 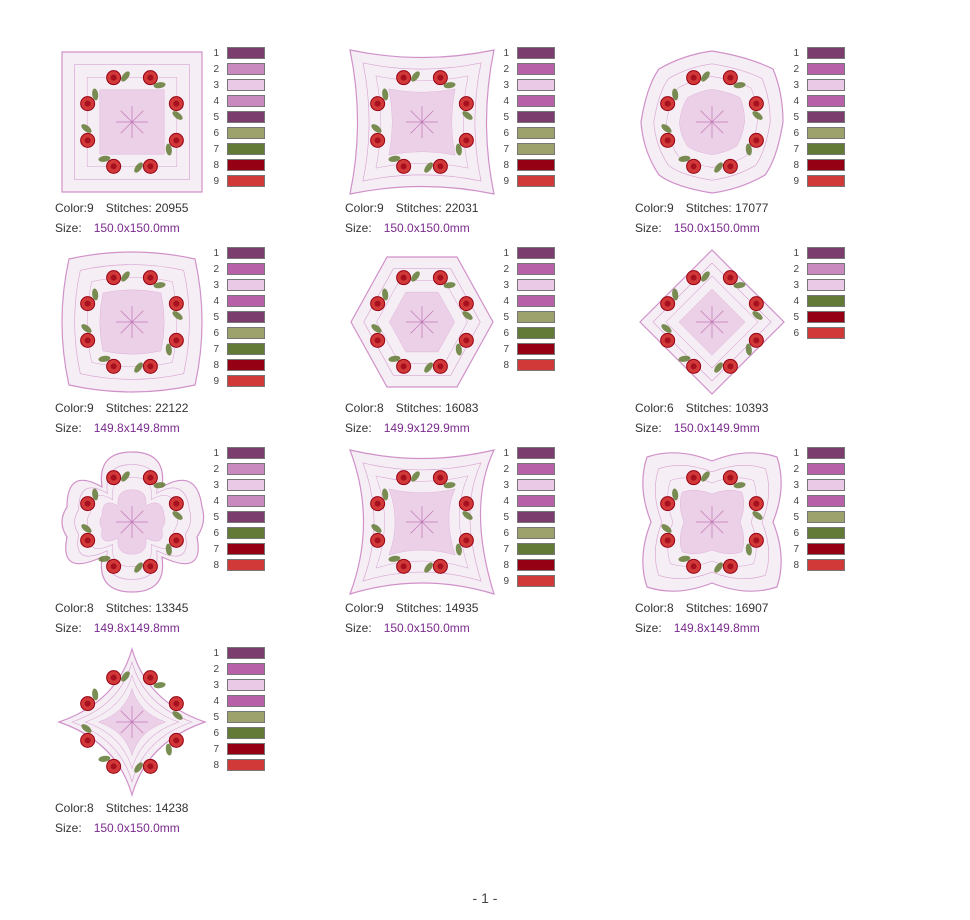 I want to click on color-index: 8, so click(x=796, y=165).